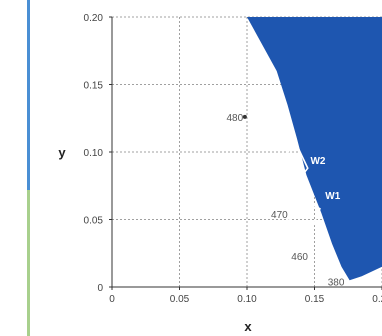 The height and width of the screenshot is (336, 382). Describe the element at coordinates (302, 224) in the screenshot. I see `series-w1-outline` at that location.